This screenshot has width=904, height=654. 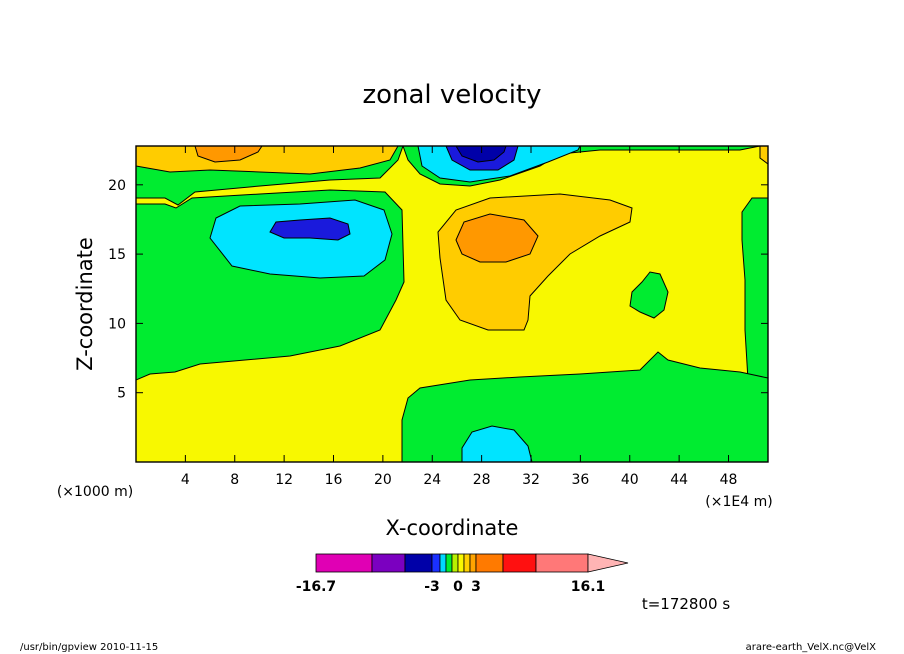 What do you see at coordinates (451, 95) in the screenshot?
I see `chart-title: zonal velocity` at bounding box center [451, 95].